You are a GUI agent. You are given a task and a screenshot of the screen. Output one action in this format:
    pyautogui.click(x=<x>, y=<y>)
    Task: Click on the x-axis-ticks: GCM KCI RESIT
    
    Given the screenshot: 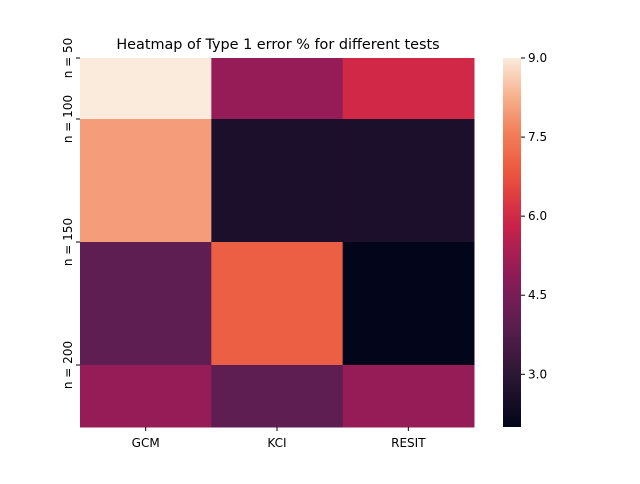 What is the action you would take?
    pyautogui.click(x=279, y=438)
    